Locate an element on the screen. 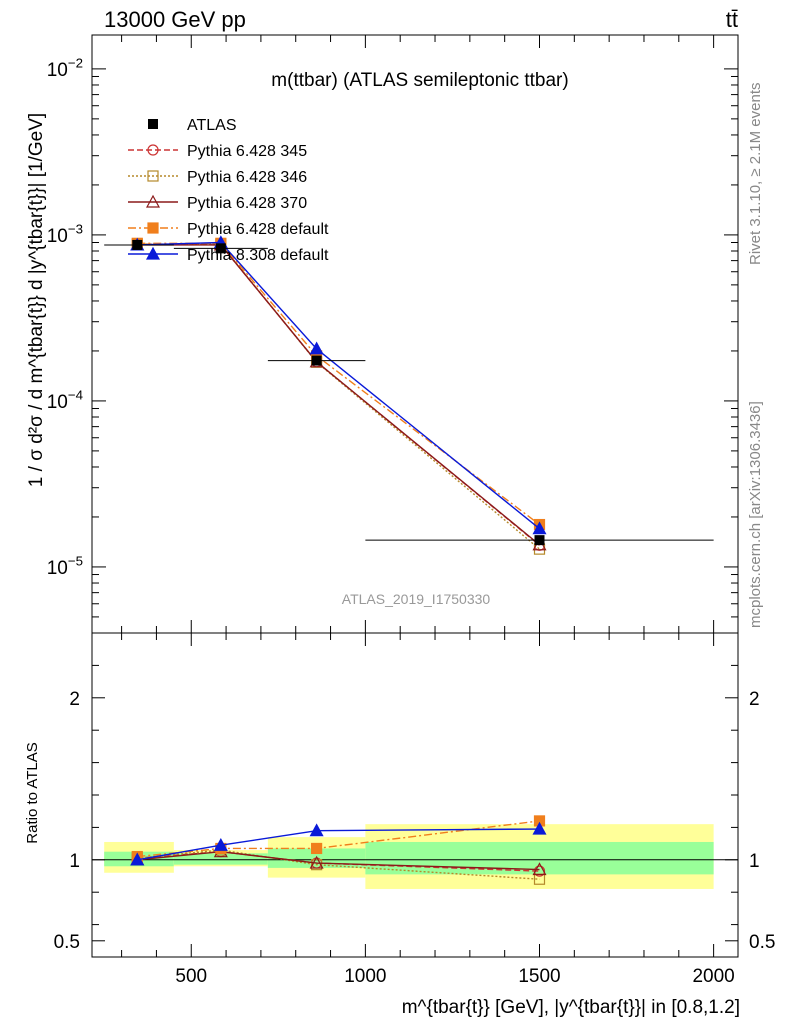 This screenshot has width=786, height=1024. legend-label: Pythia 6.428 default is located at coordinates (258, 229).